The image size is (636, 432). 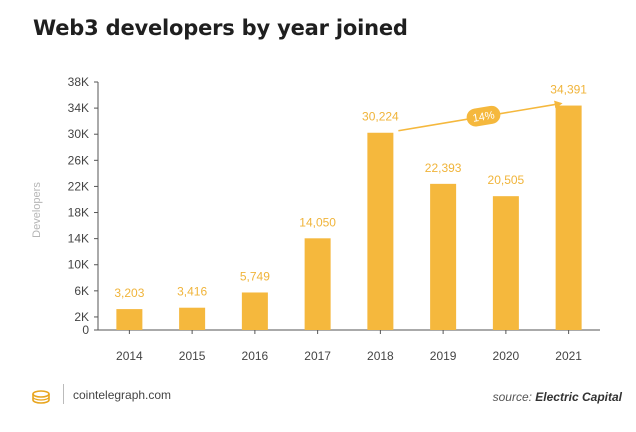 What do you see at coordinates (568, 90) in the screenshot?
I see `value-label-2021: 34,391` at bounding box center [568, 90].